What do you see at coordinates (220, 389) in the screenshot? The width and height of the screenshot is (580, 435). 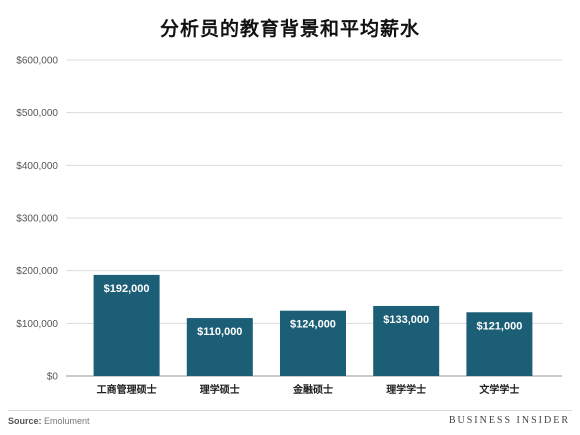 I see `x-category-label: 理学硕士` at bounding box center [220, 389].